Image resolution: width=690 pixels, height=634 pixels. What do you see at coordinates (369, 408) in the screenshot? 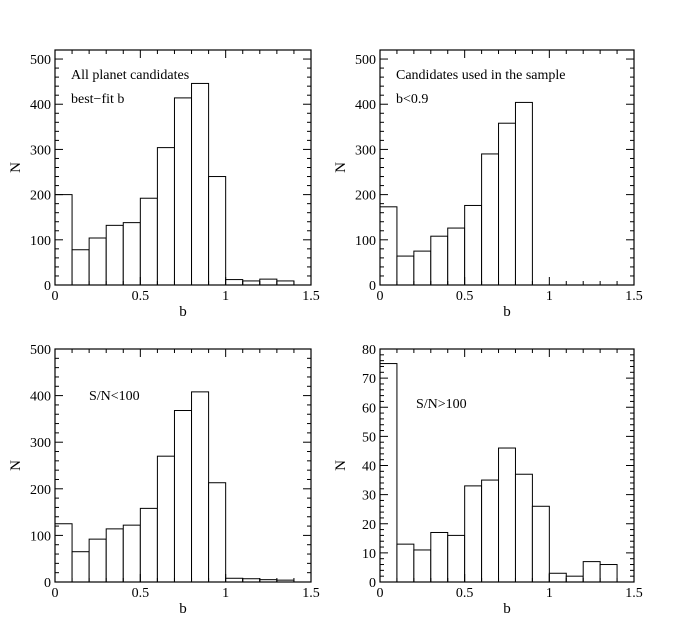
I see `y-tick-label: 60` at bounding box center [369, 408].